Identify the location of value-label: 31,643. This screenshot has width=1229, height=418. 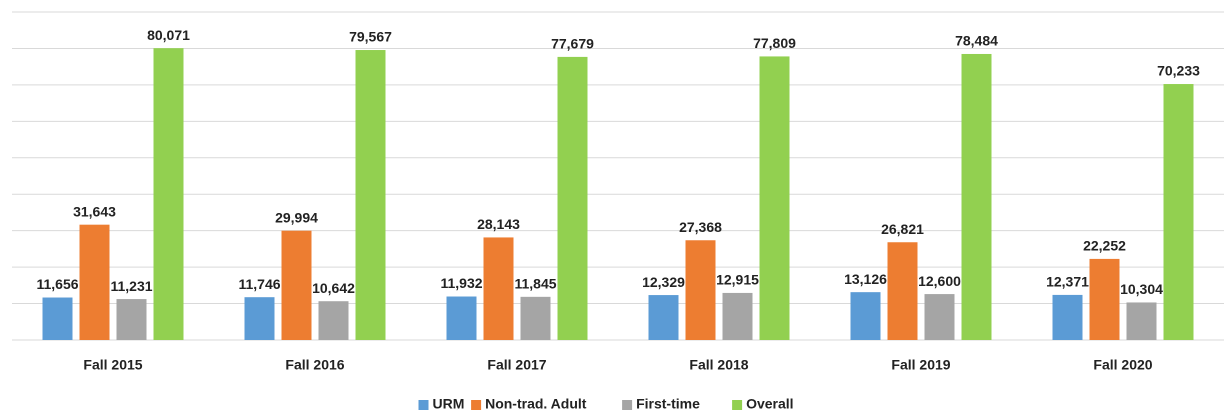
(94, 211).